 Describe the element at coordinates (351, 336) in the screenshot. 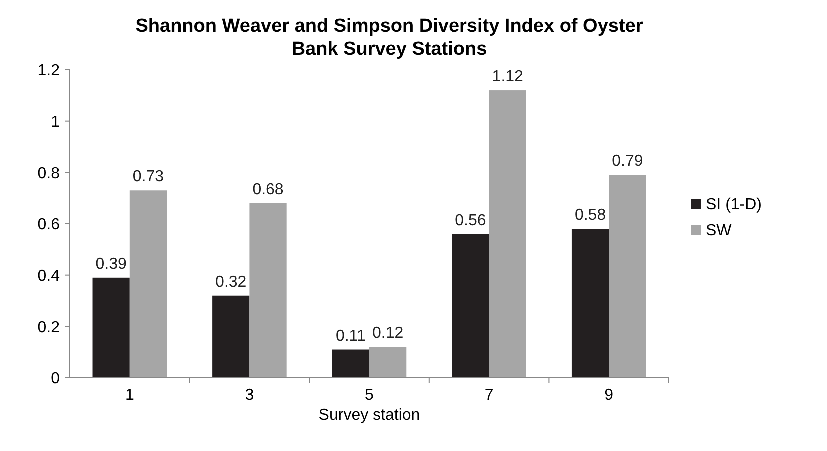

I see `data-label: 0.11` at that location.